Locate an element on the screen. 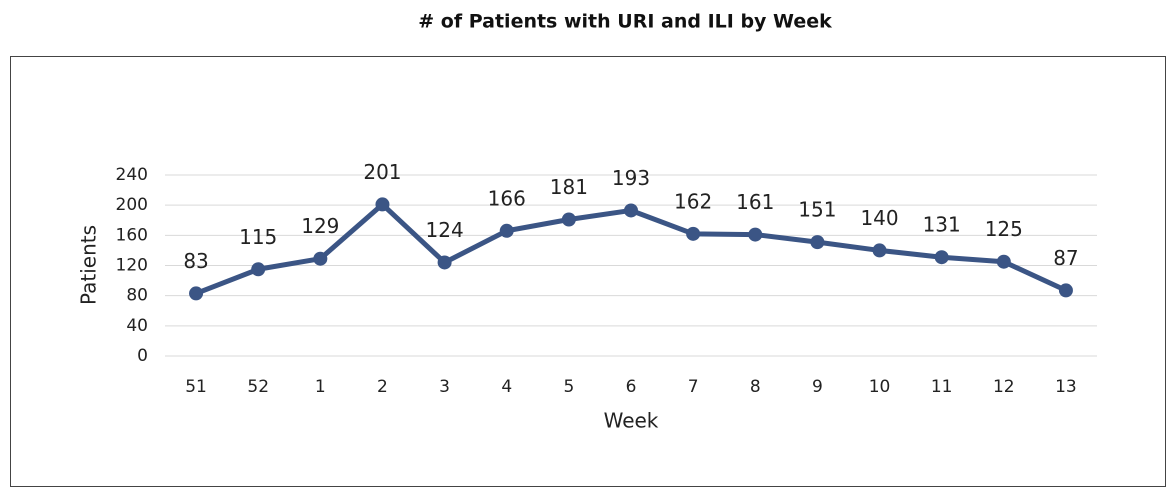  y-tick-label: 200 is located at coordinates (132, 205).